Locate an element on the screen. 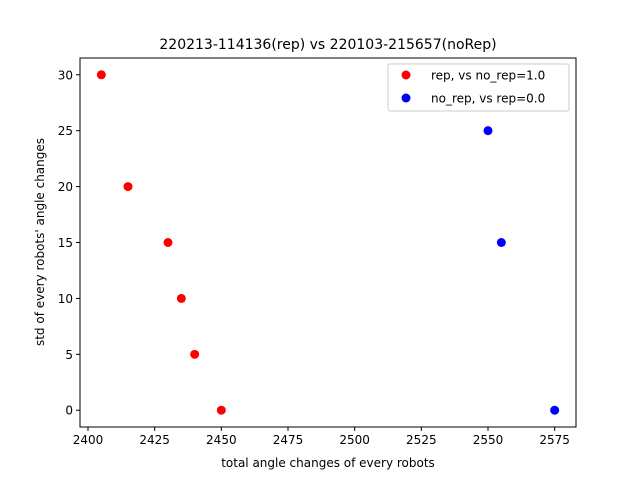 Image resolution: width=640 pixels, height=484 pixels. y-tick-label: 10 is located at coordinates (65, 299).